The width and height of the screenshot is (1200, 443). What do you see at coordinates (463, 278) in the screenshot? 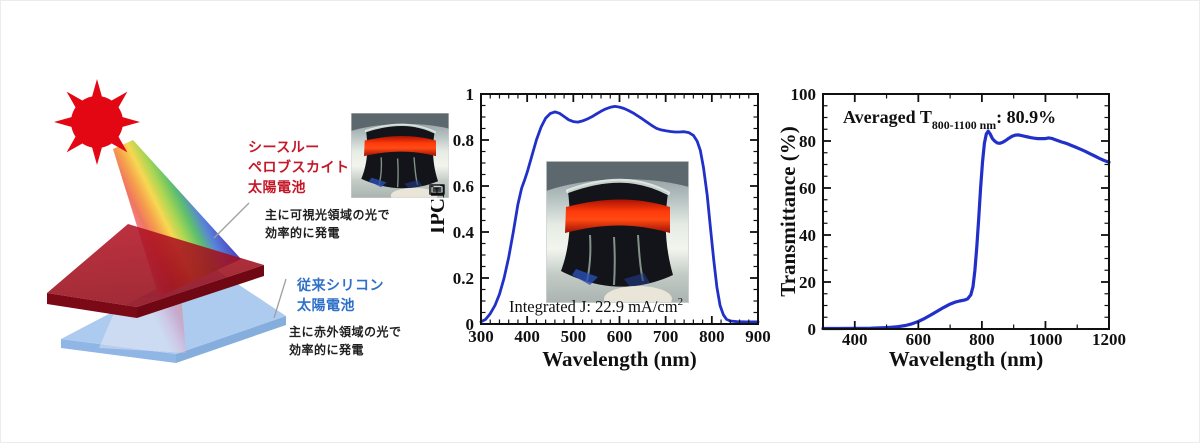
I see `y-tick-label: 0.2` at bounding box center [463, 278].